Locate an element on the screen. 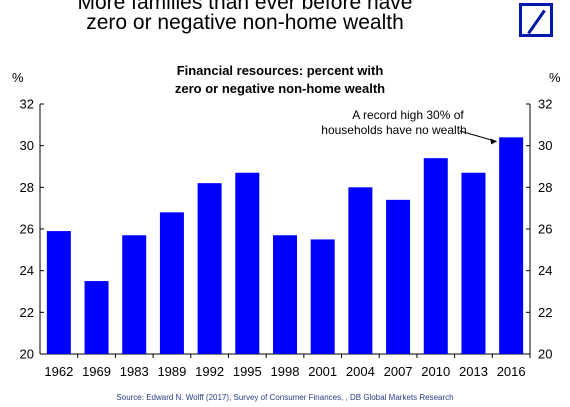  x-tick-label-1962: 1962 is located at coordinates (58, 371).